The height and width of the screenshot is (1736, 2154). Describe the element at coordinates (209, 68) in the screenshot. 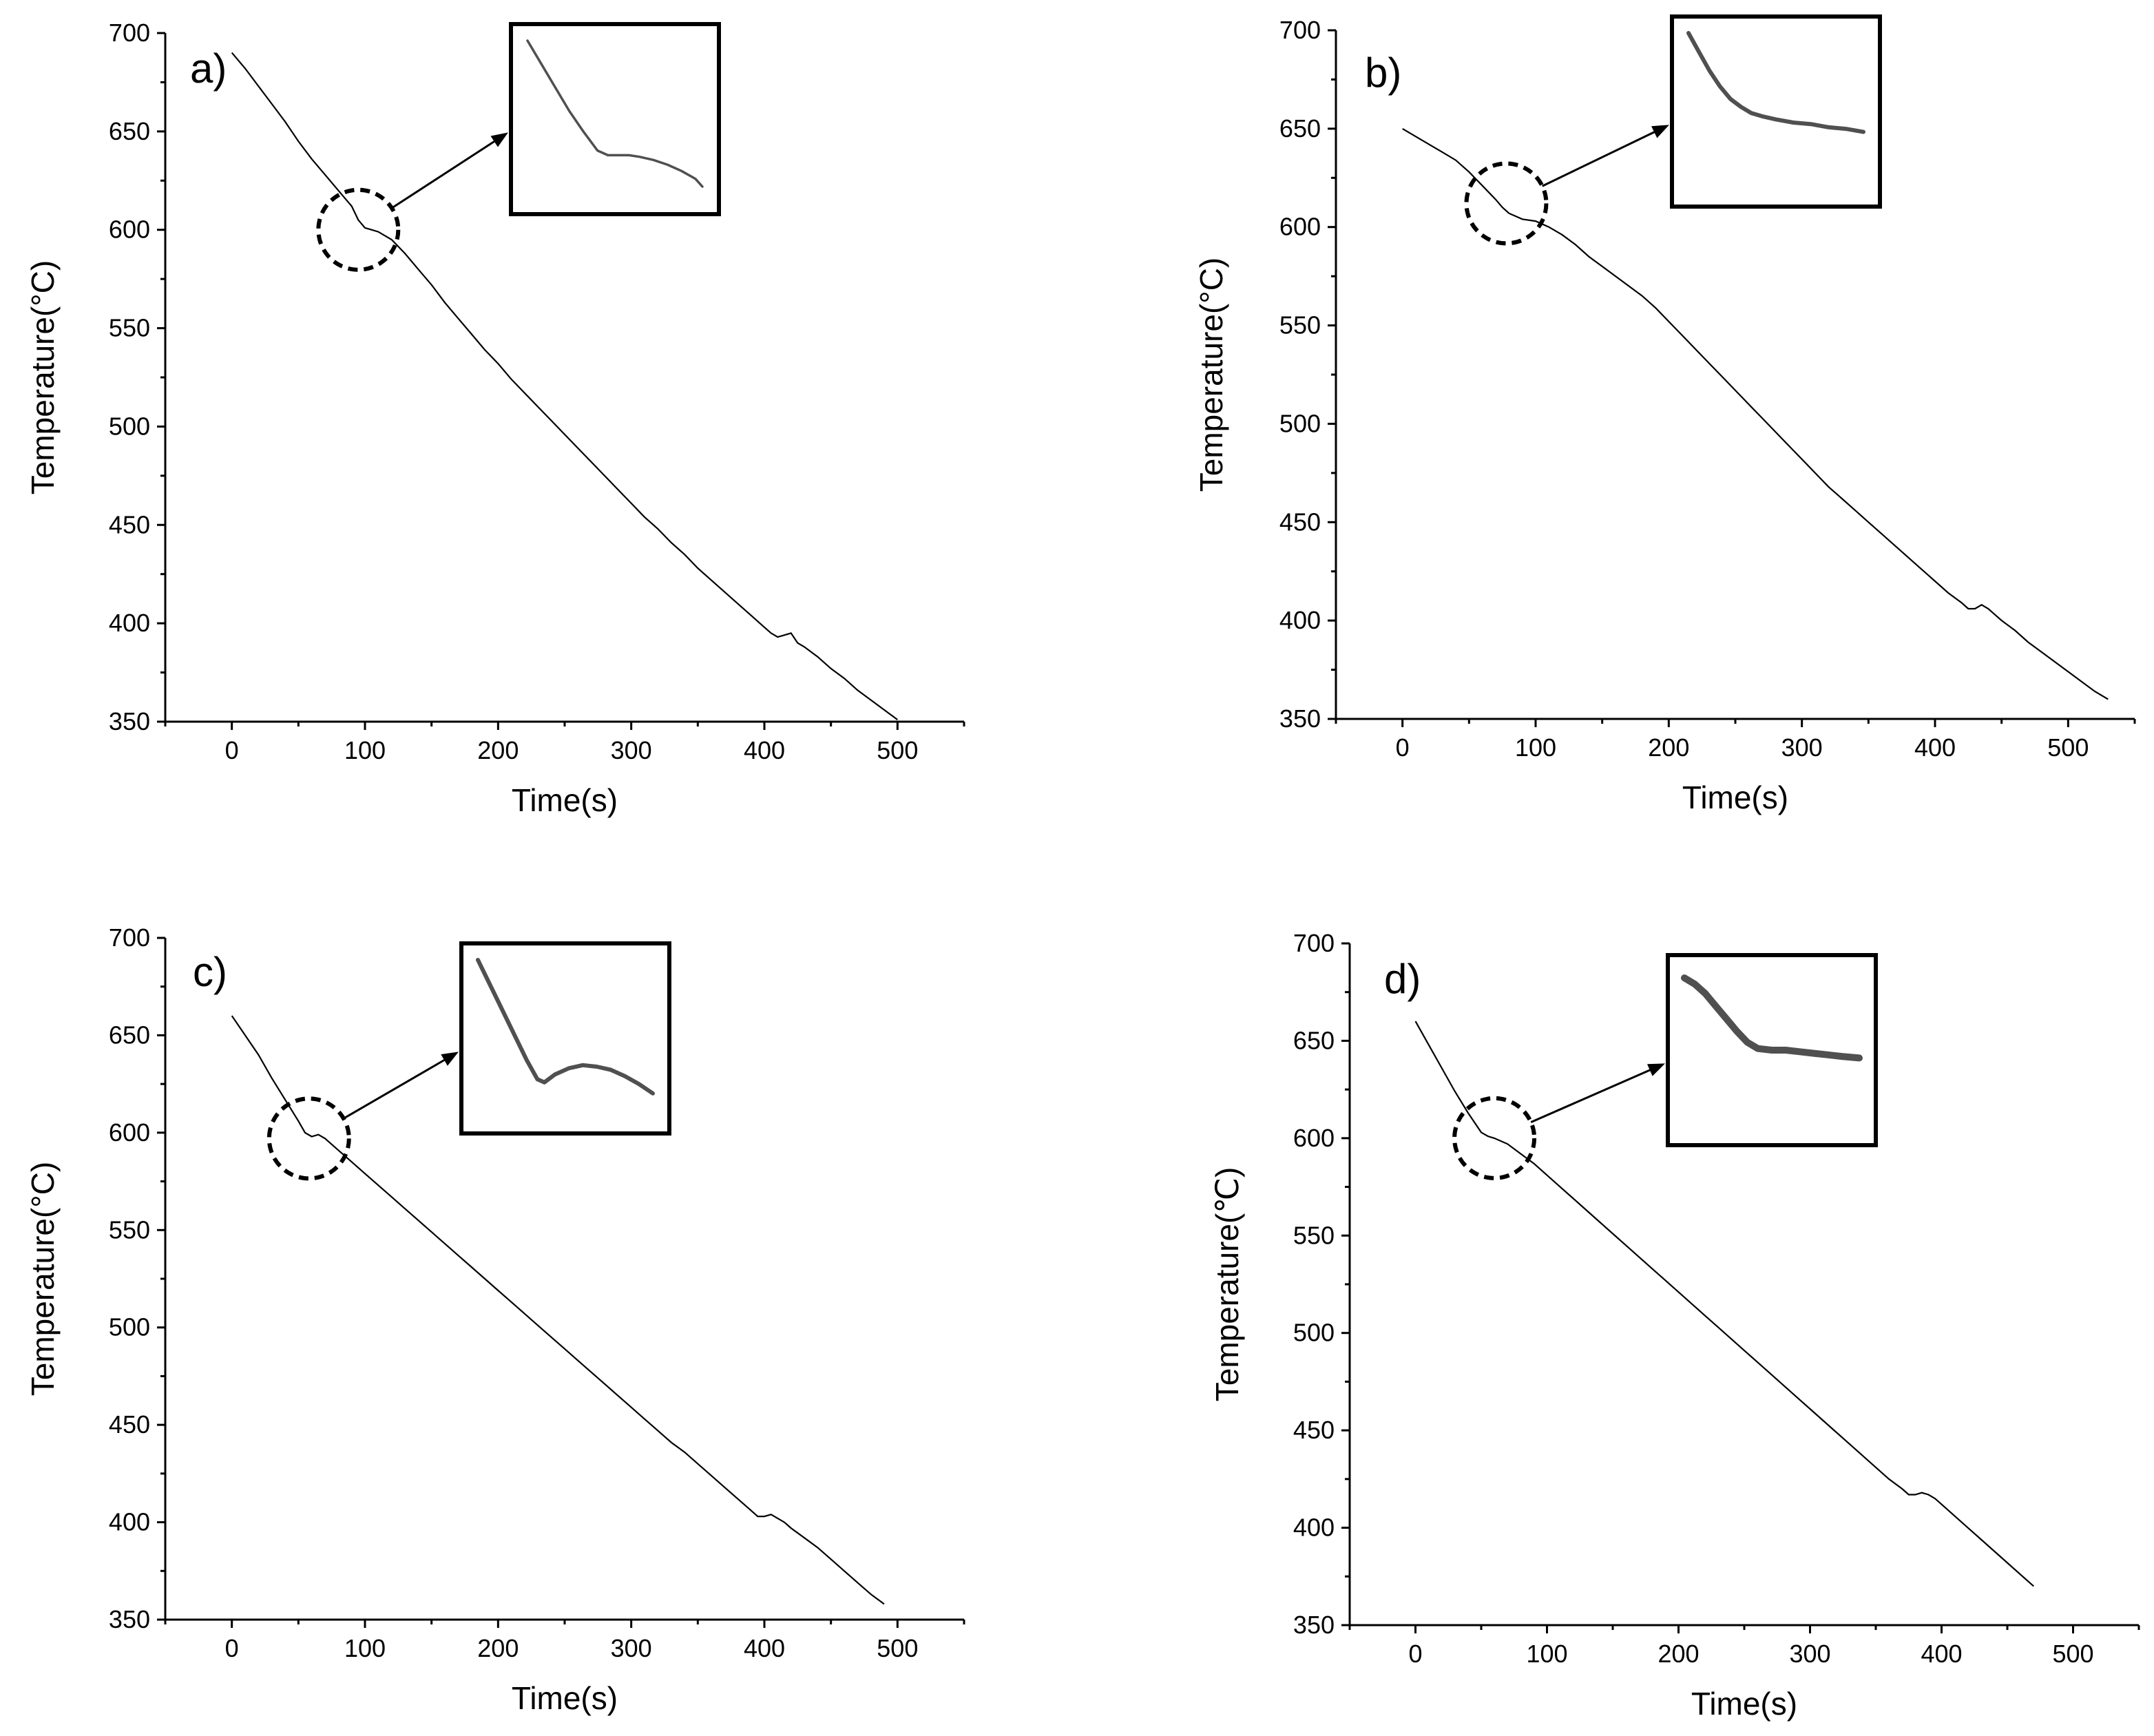

I see `panel-label: a)` at that location.